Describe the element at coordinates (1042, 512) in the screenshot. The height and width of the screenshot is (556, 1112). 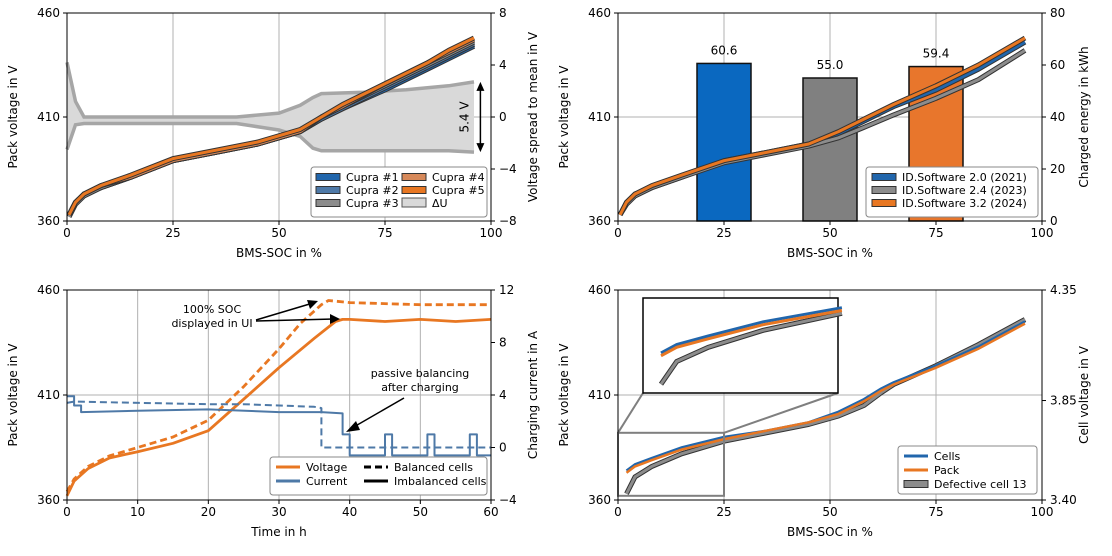
I see `x-tick-label: 100` at that location.